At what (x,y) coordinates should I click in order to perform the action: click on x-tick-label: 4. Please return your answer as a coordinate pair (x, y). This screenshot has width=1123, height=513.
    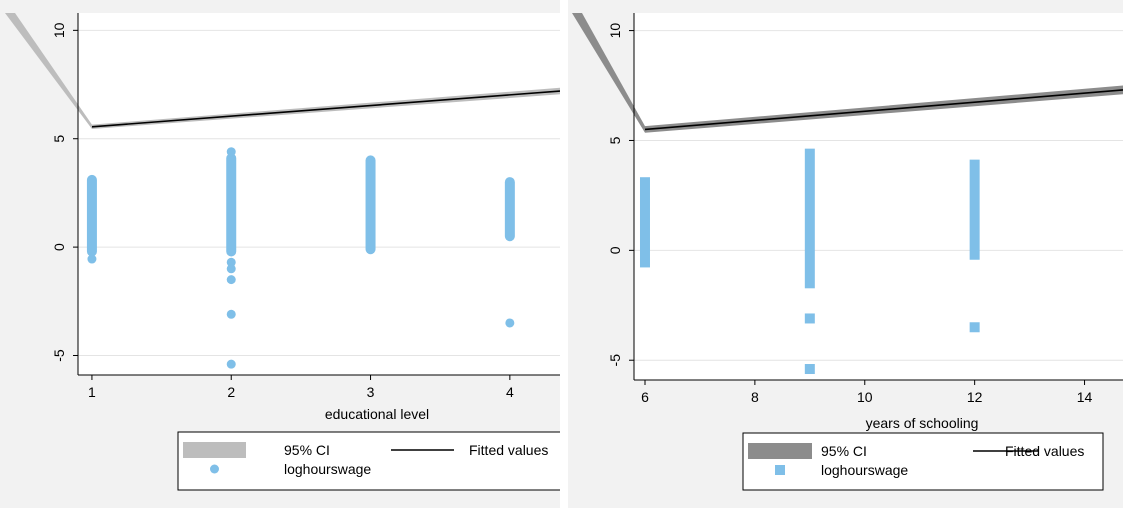
    Looking at the image, I should click on (510, 392).